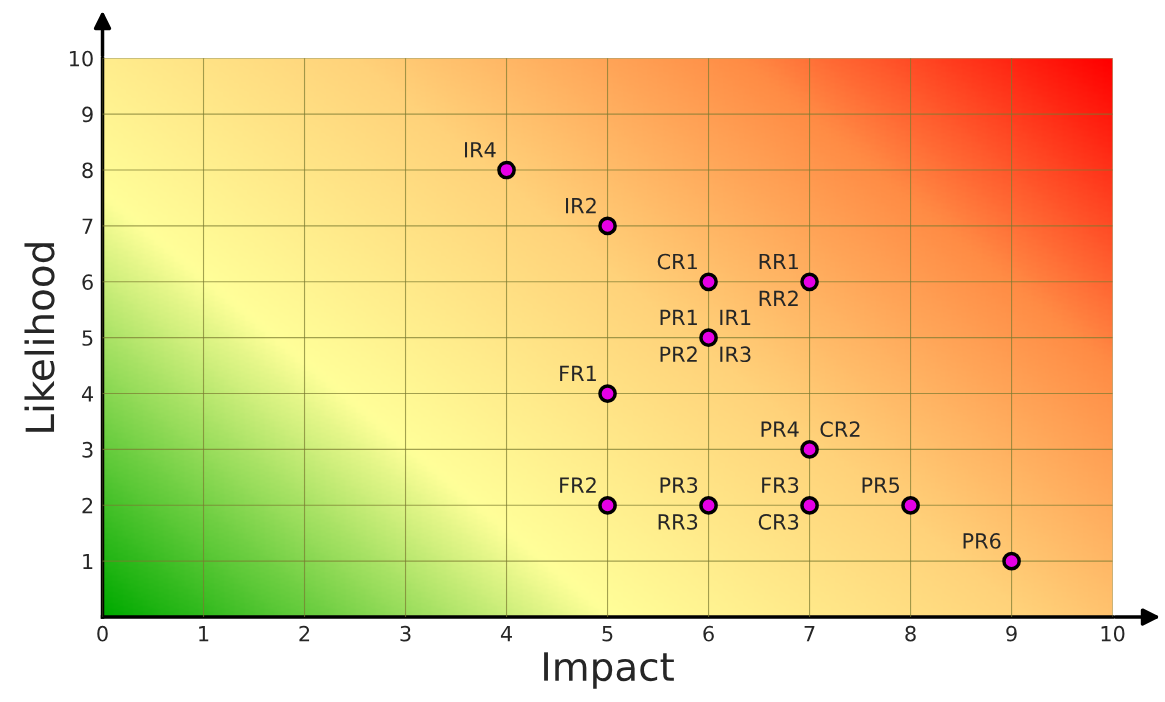  What do you see at coordinates (405, 633) in the screenshot?
I see `x-tick-label: 3` at bounding box center [405, 633].